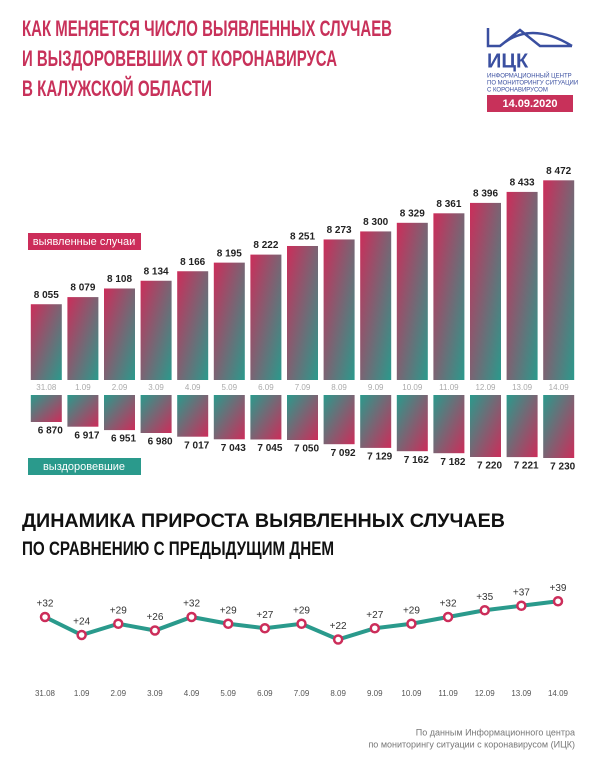 This screenshot has width=600, height=774. Describe the element at coordinates (452, 462) in the screenshot. I see `data-label: 7 182` at that location.